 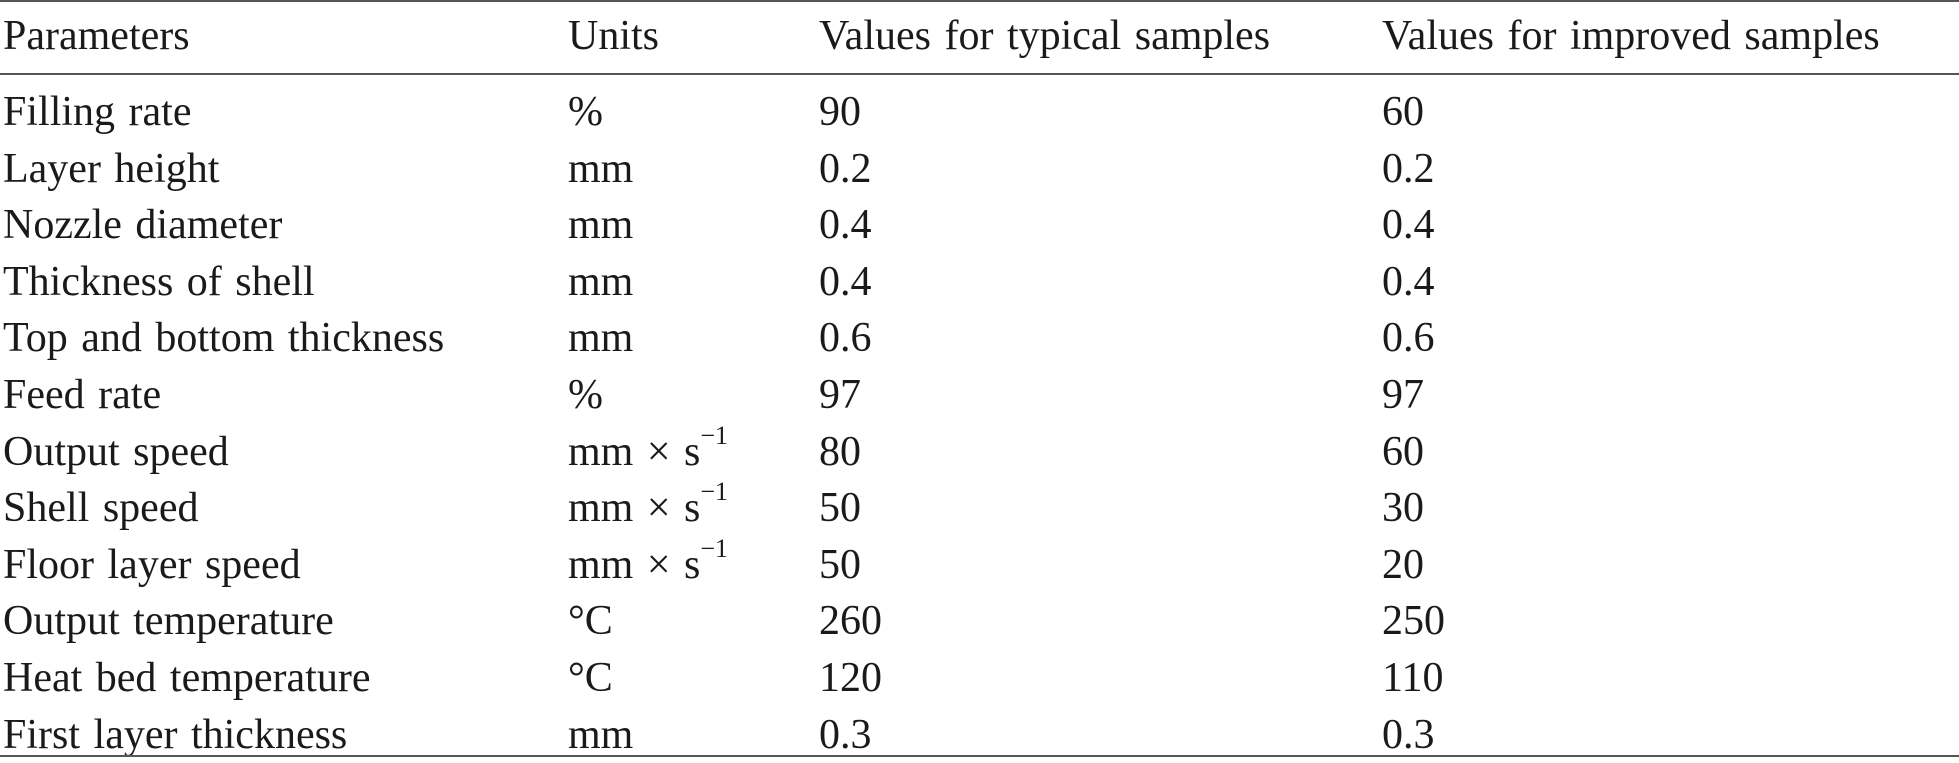 What do you see at coordinates (1413, 621) in the screenshot?
I see `cell-improved-value: 250` at bounding box center [1413, 621].